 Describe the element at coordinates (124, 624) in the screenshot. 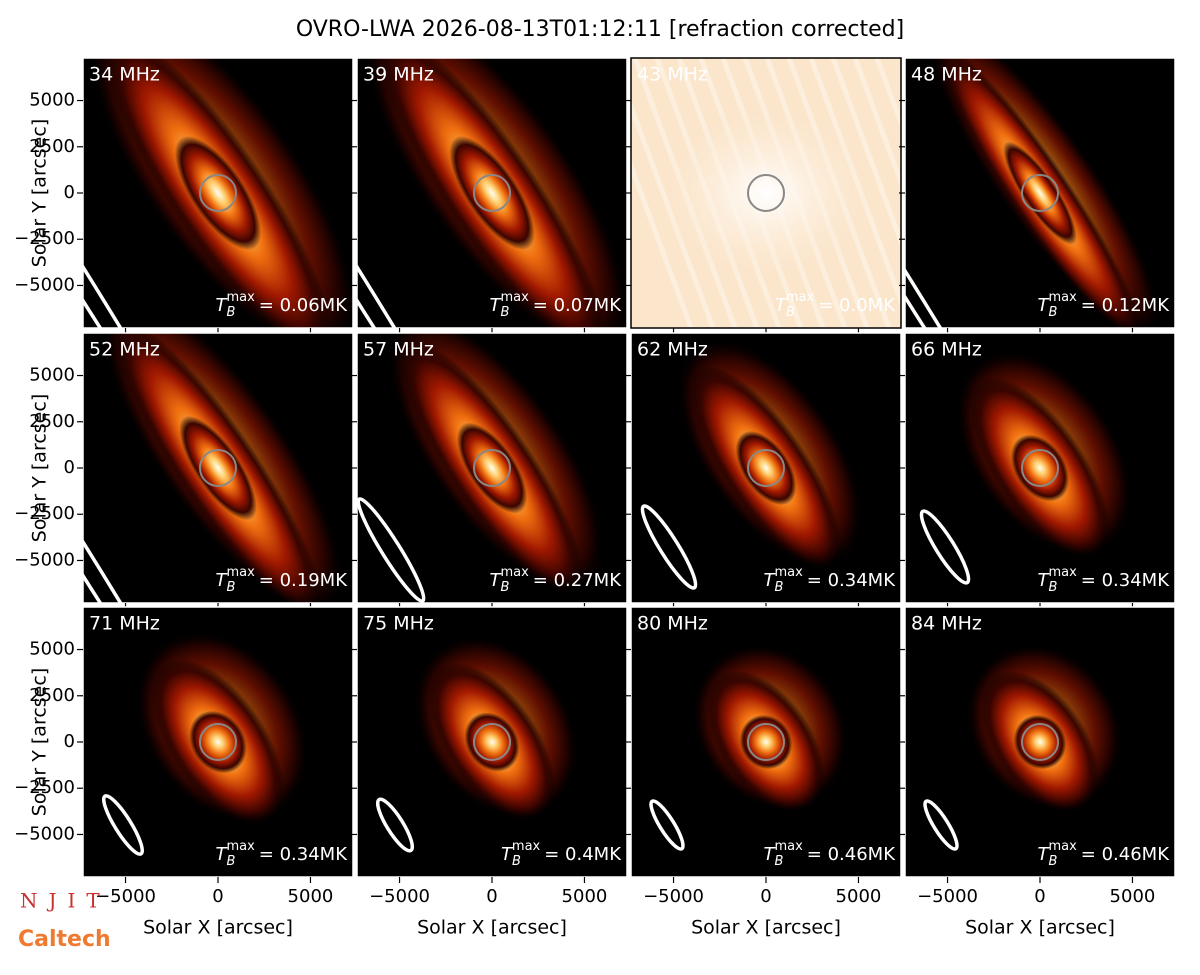

I see `panel-label: 71 MHz` at that location.